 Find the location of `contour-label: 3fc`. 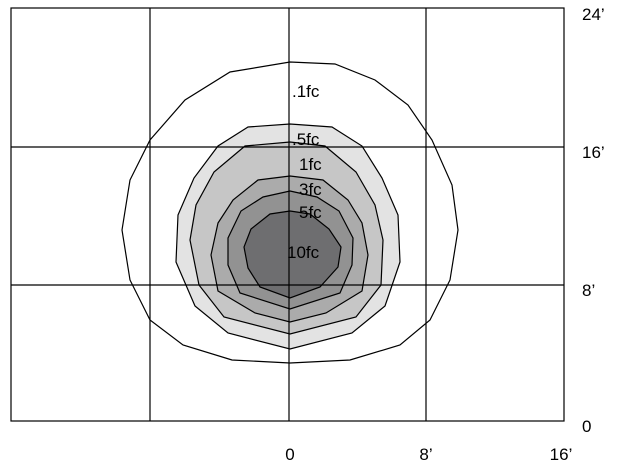

contour-label: 3fc is located at coordinates (310, 189).